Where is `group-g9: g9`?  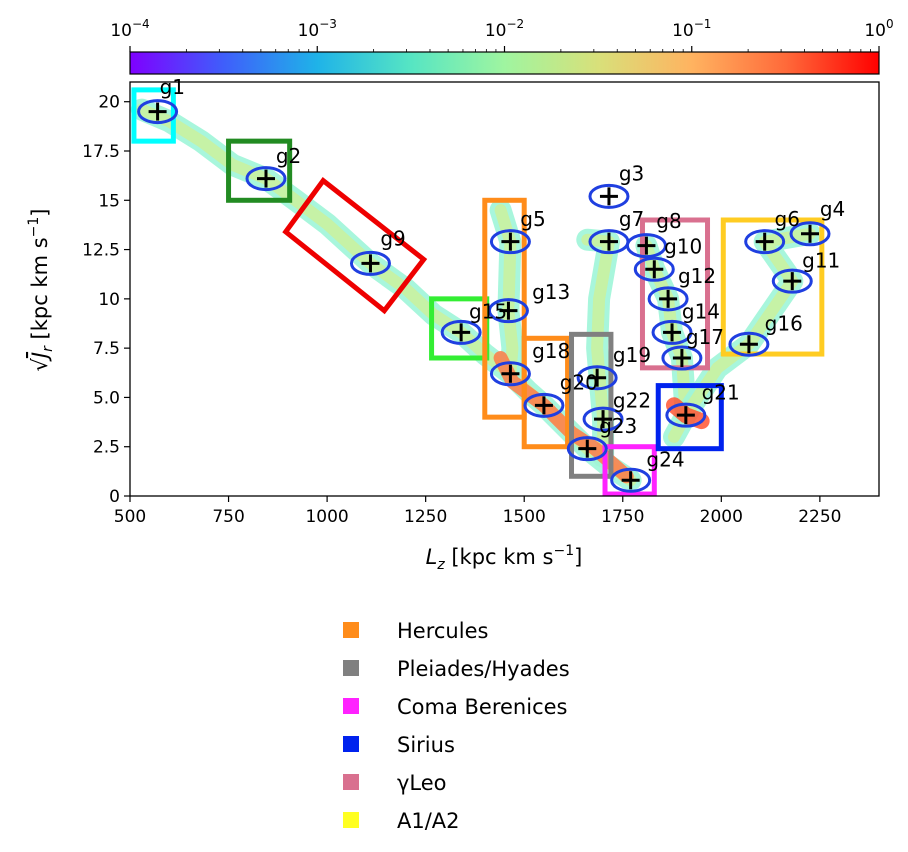 group-g9: g9 is located at coordinates (377, 251).